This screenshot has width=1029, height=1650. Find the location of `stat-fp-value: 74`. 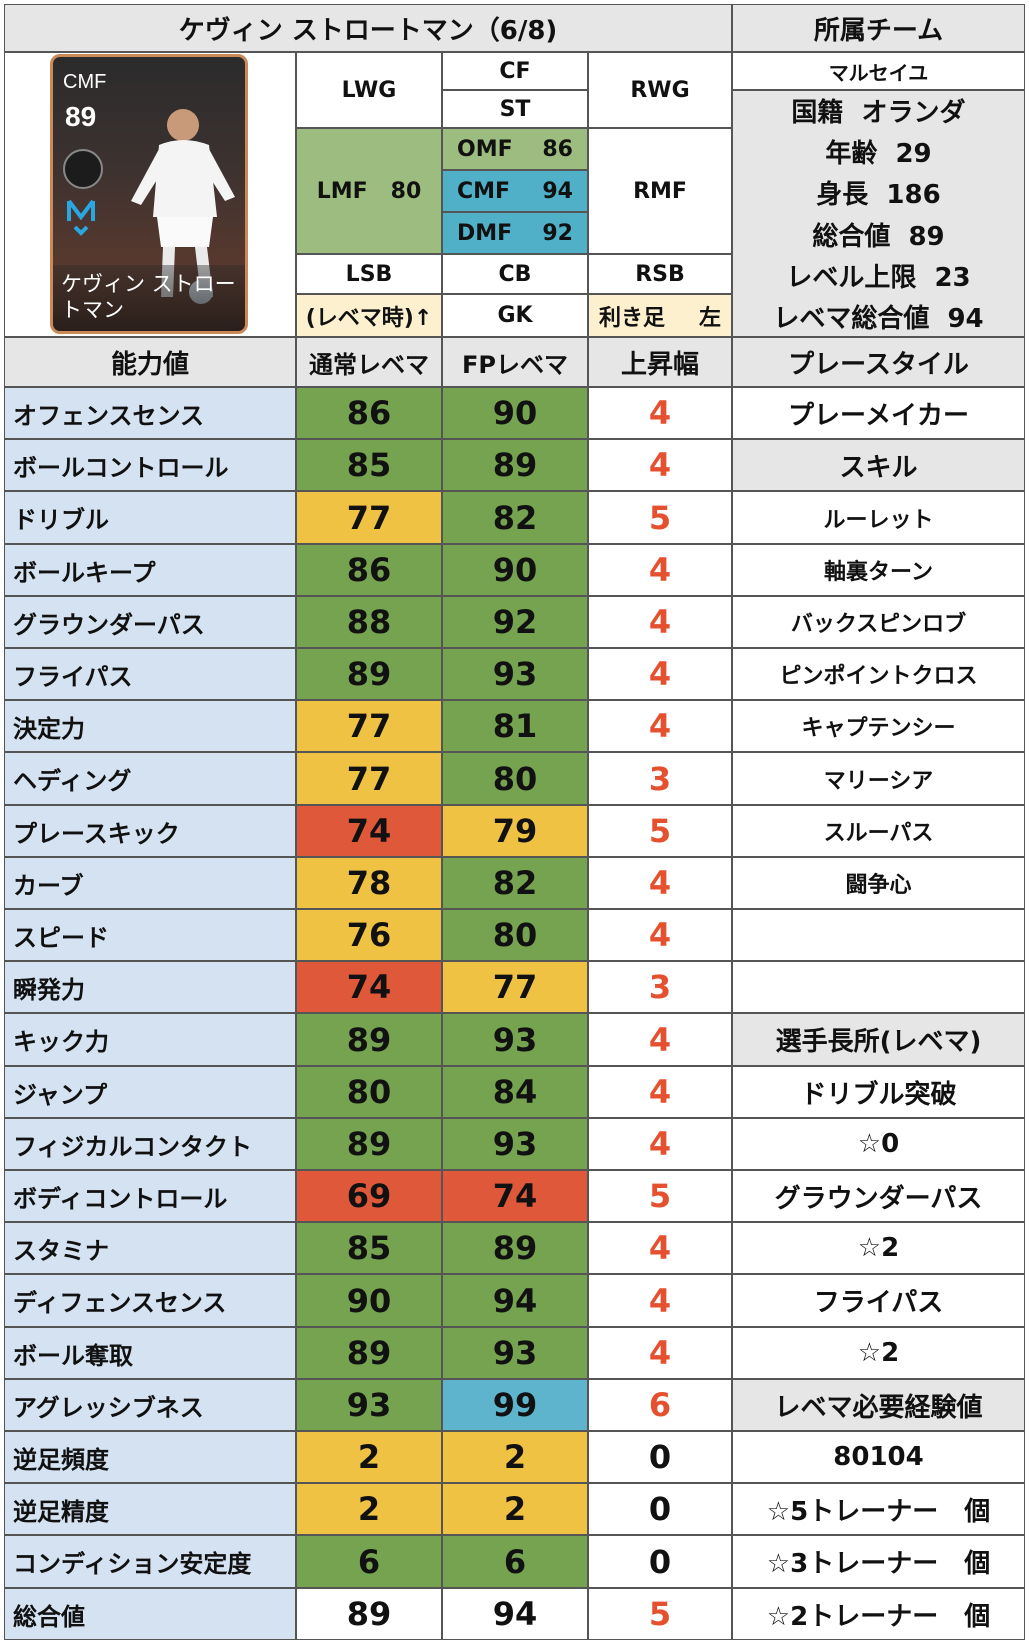

stat-fp-value: 74 is located at coordinates (515, 1196).